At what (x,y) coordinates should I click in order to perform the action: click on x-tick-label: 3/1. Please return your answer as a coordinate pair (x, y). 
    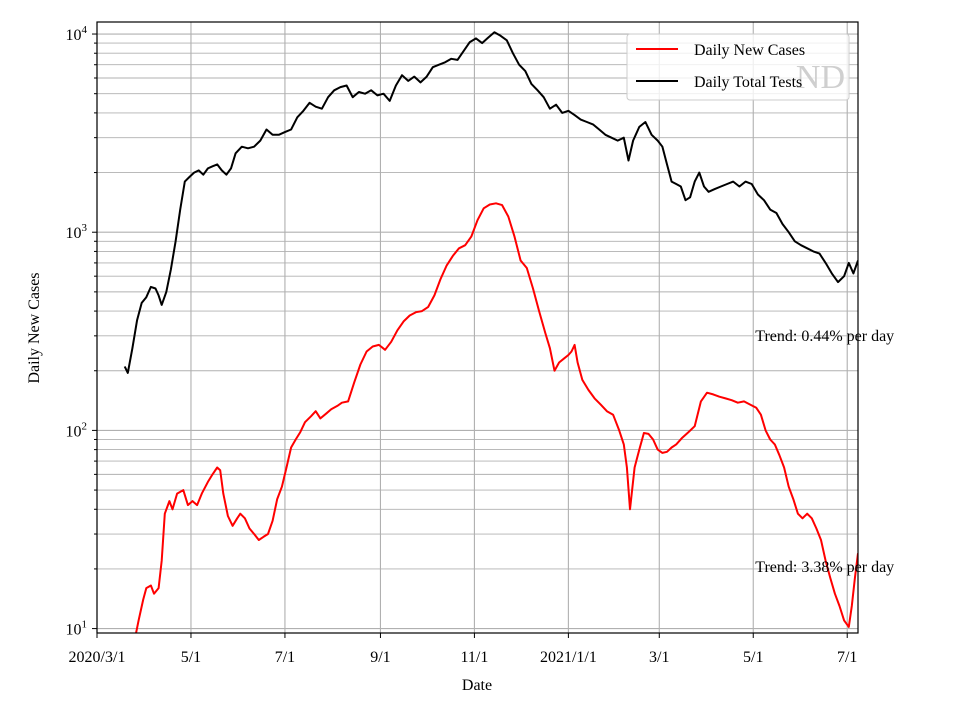
    Looking at the image, I should click on (659, 657).